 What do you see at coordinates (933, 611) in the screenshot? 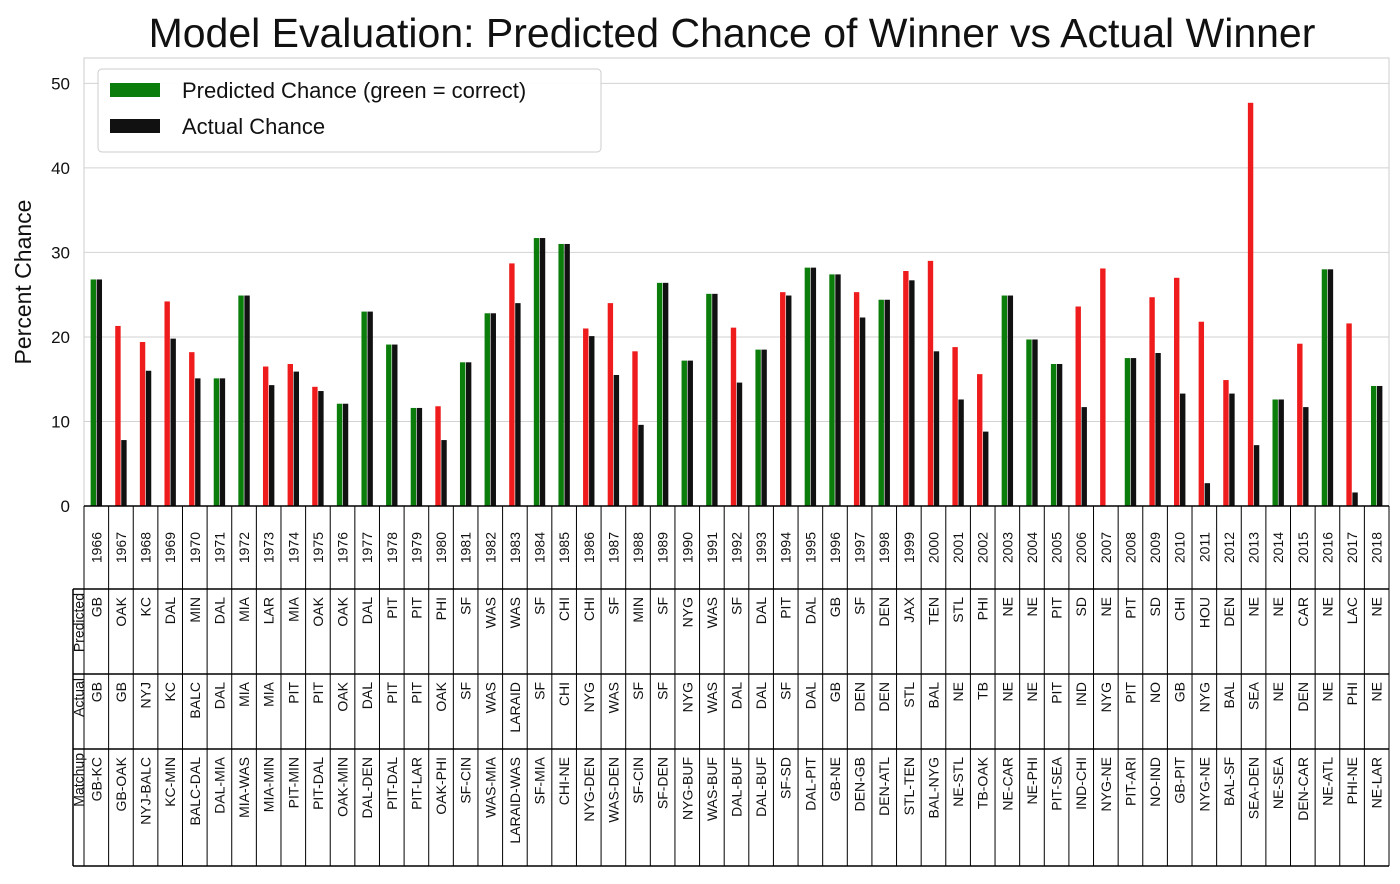
I see `table-cell-predicted: TEN` at bounding box center [933, 611].